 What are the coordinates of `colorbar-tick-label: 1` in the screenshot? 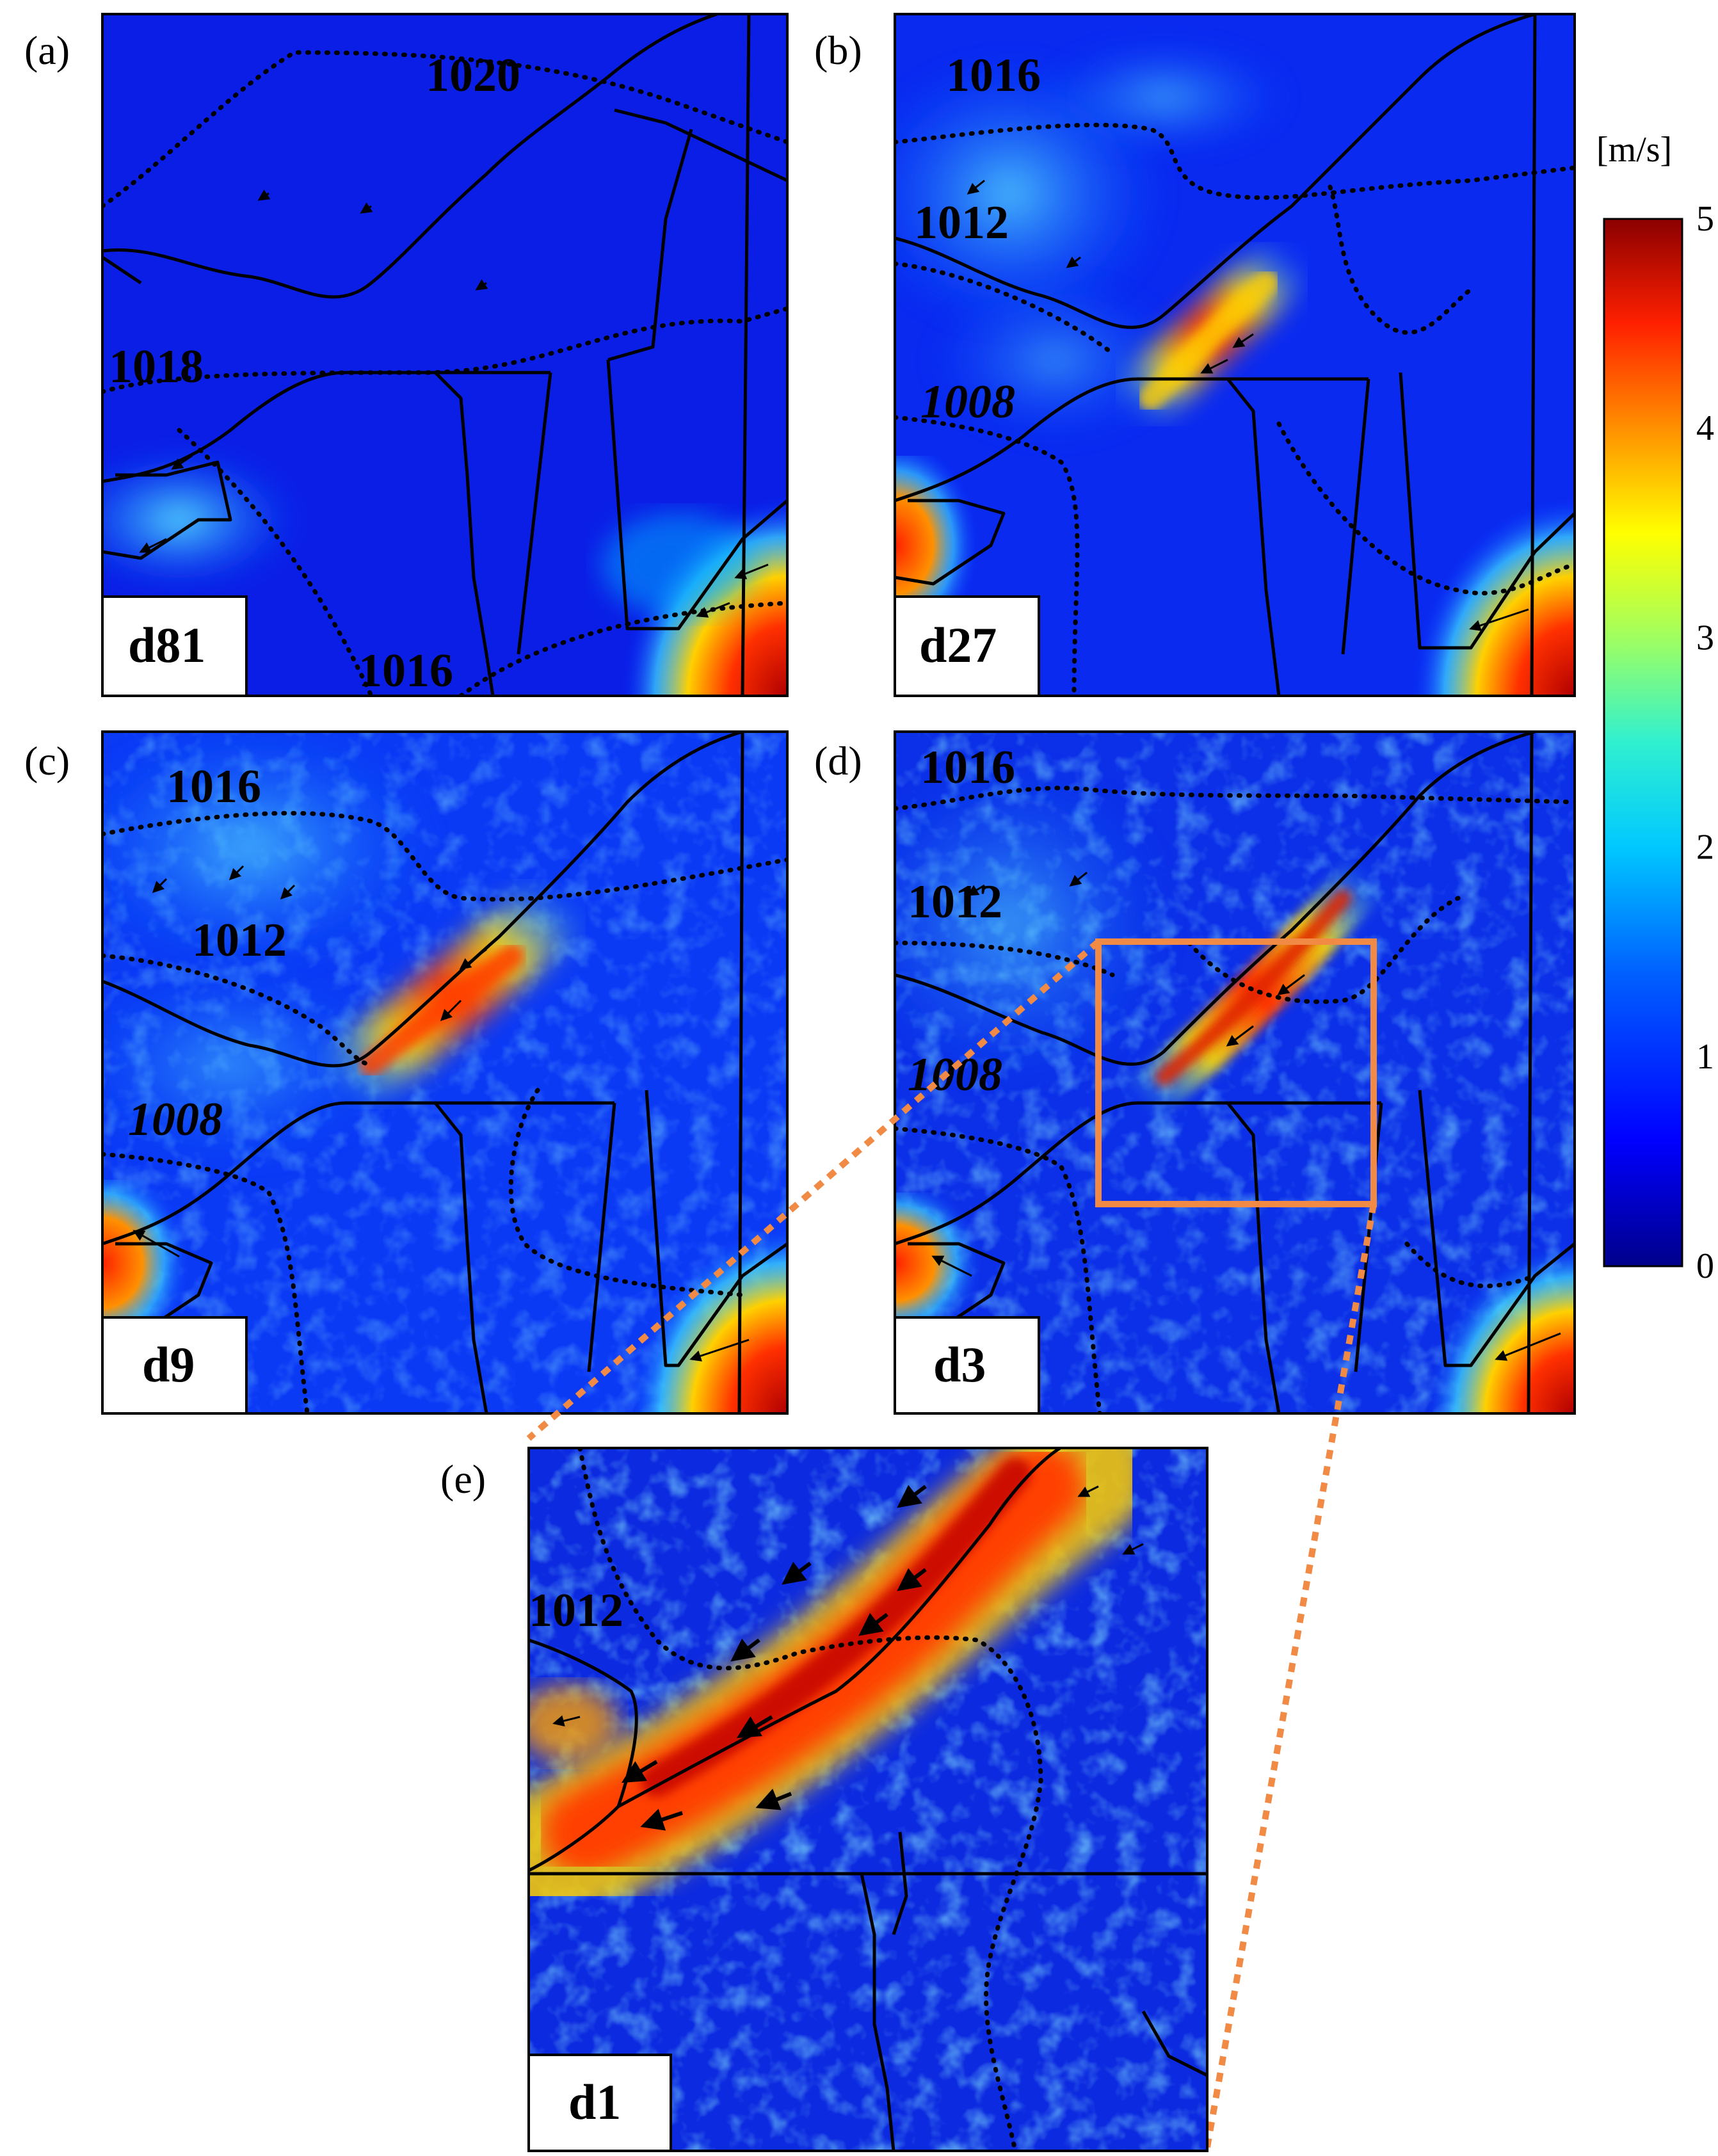 It's located at (1705, 1057).